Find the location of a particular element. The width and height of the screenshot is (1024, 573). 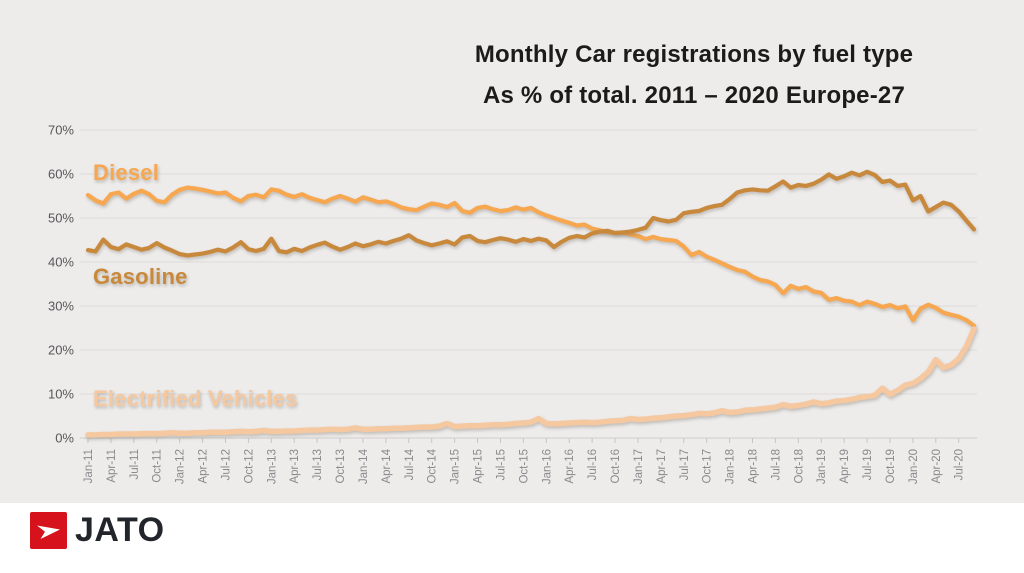

footer-bar is located at coordinates (512, 538).